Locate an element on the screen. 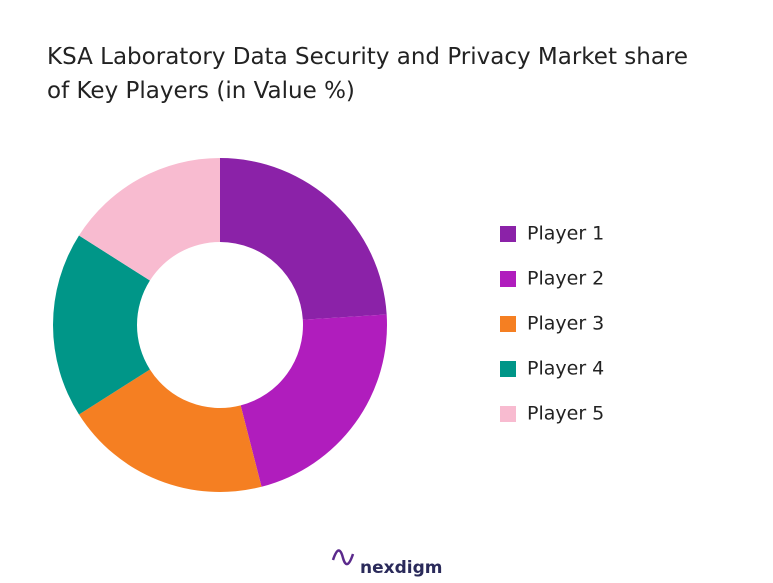 The image size is (773, 583). legend-label: Player 3 is located at coordinates (565, 324).